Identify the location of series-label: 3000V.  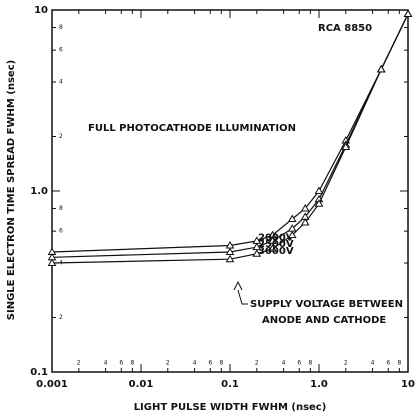
(276, 251).